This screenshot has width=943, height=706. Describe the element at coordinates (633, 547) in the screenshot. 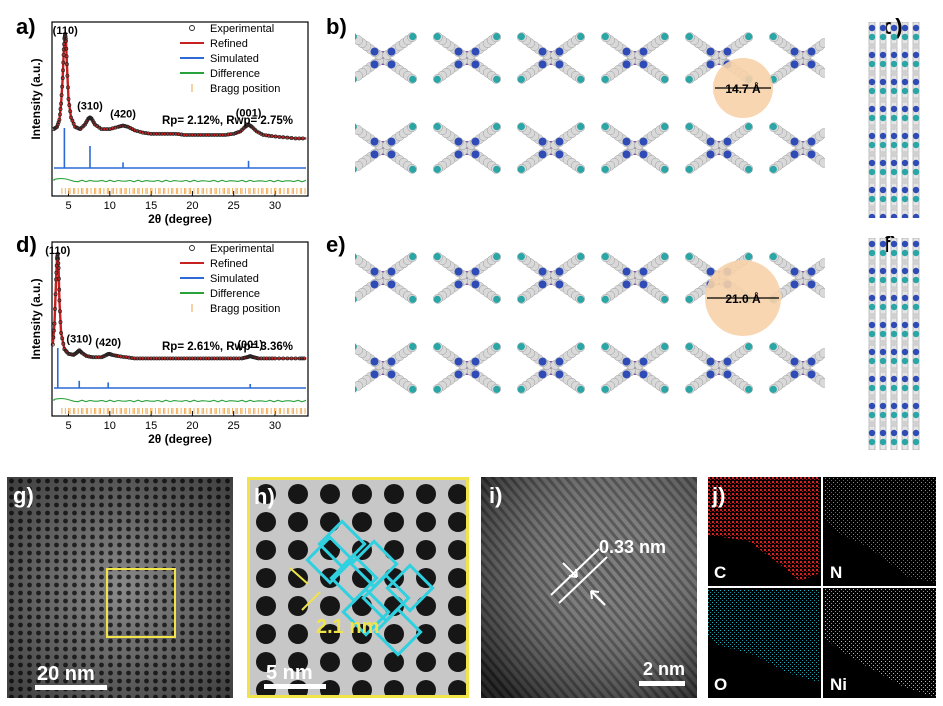

I see `lattice-spacing-label: 0.33 nm` at that location.